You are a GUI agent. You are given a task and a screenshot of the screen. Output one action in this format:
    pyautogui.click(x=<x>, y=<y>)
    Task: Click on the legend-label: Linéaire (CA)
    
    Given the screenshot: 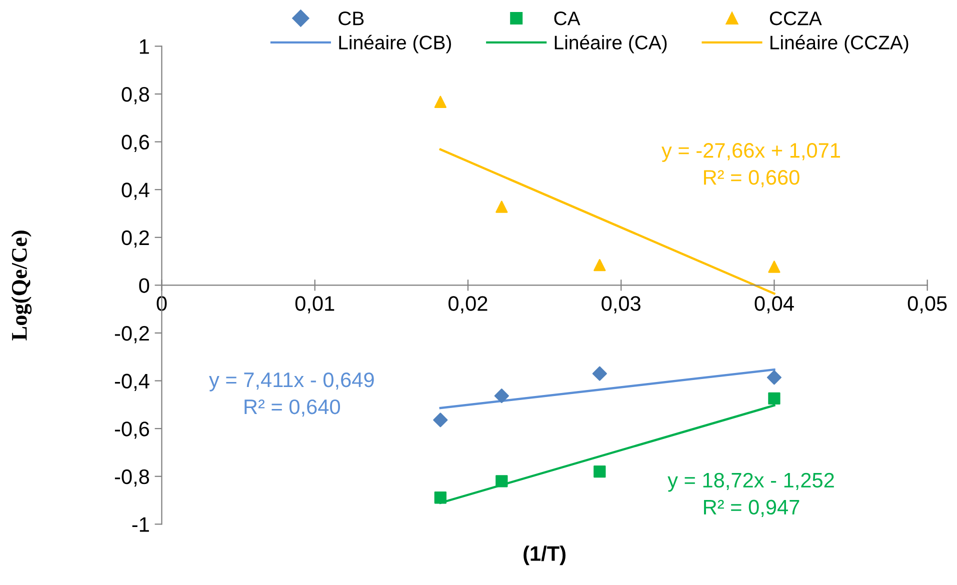 What is the action you would take?
    pyautogui.click(x=610, y=44)
    